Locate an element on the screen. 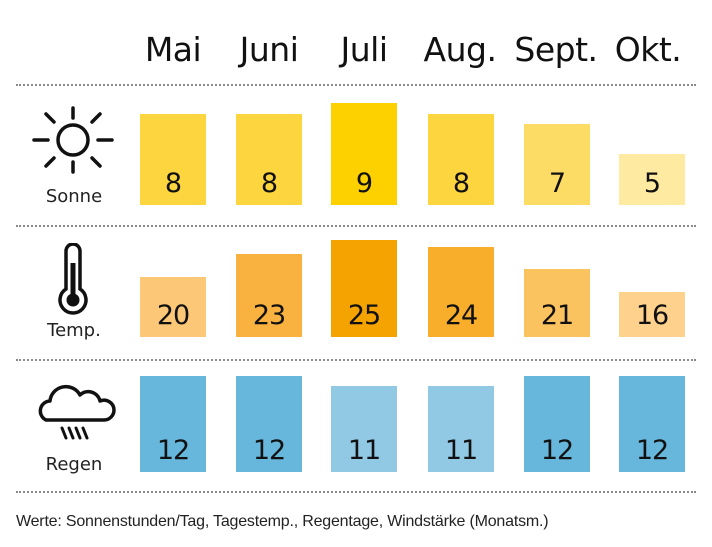 The height and width of the screenshot is (547, 712). bar-temp-aug: 24 is located at coordinates (461, 292).